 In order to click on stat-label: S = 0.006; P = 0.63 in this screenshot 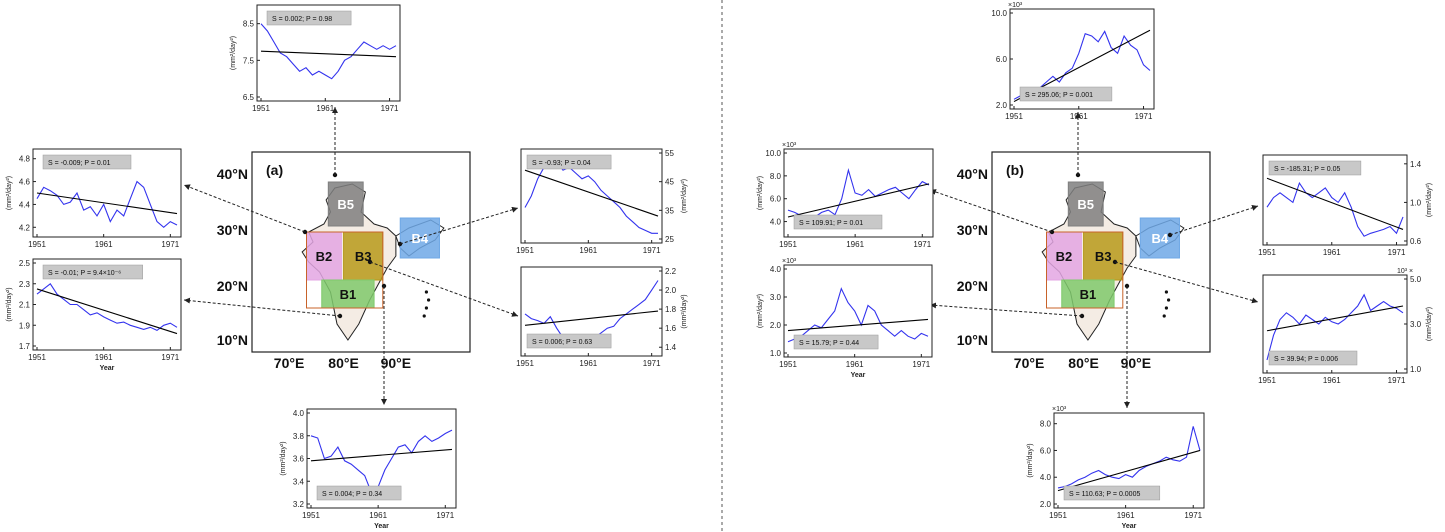, I will do `click(562, 342)`.